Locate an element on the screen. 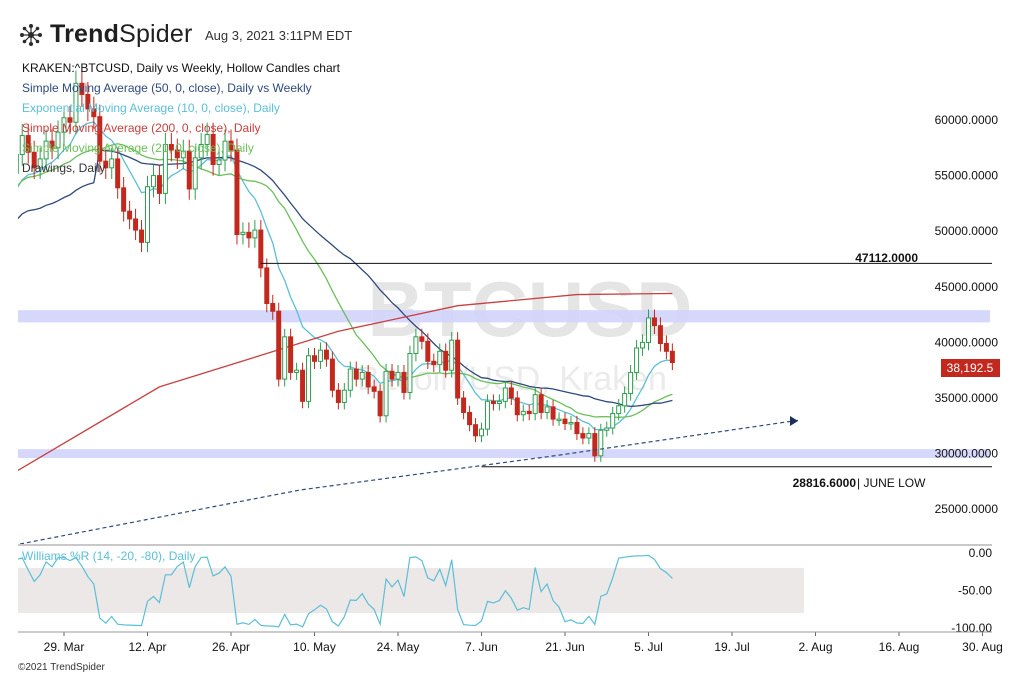  copyright: ©2021 TrendSpider is located at coordinates (61, 667).